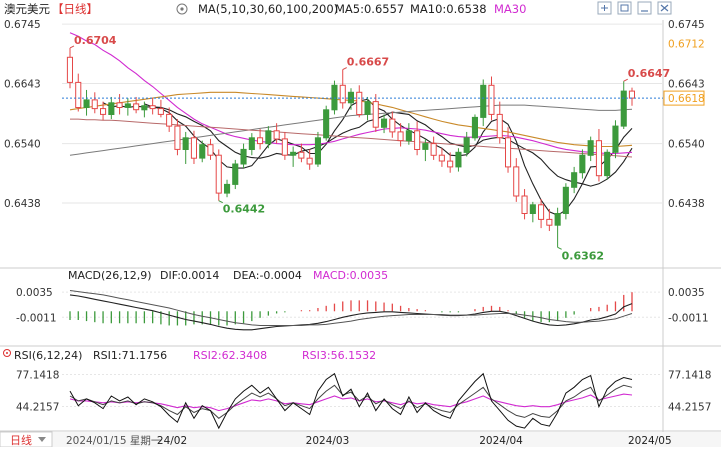 The image size is (721, 451). Describe the element at coordinates (448, 9) in the screenshot. I see `ma10-value: MA10:0.6538` at that location.